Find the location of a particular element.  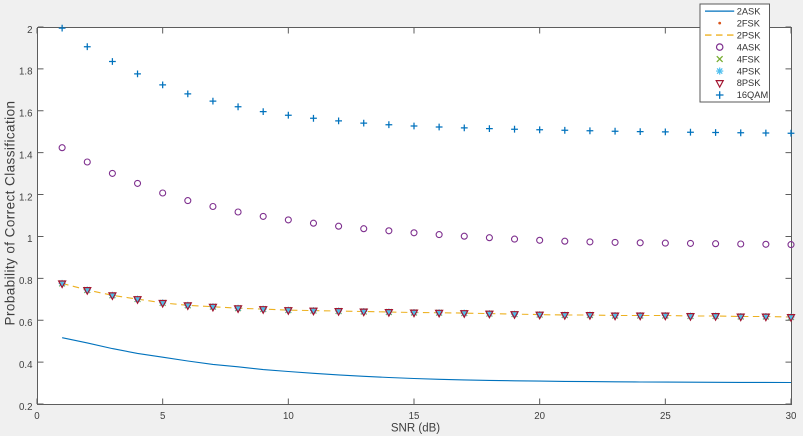

svg-text: 2FSK is located at coordinates (749, 23).